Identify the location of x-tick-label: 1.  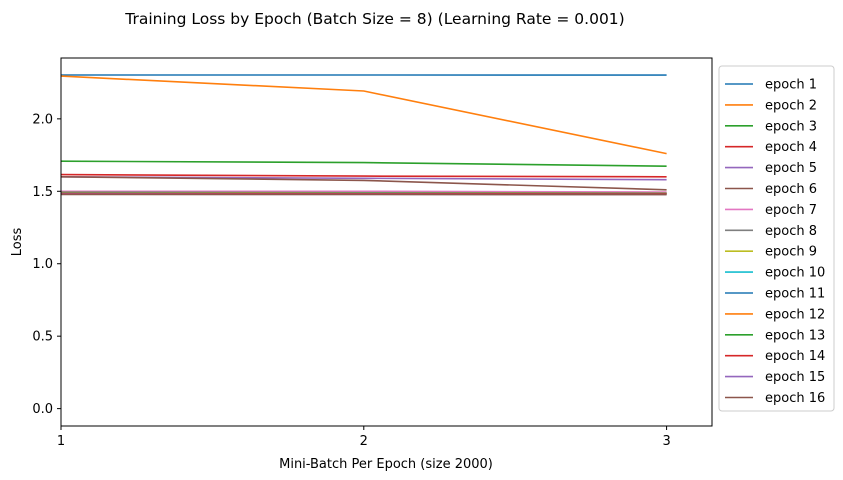
(61, 441).